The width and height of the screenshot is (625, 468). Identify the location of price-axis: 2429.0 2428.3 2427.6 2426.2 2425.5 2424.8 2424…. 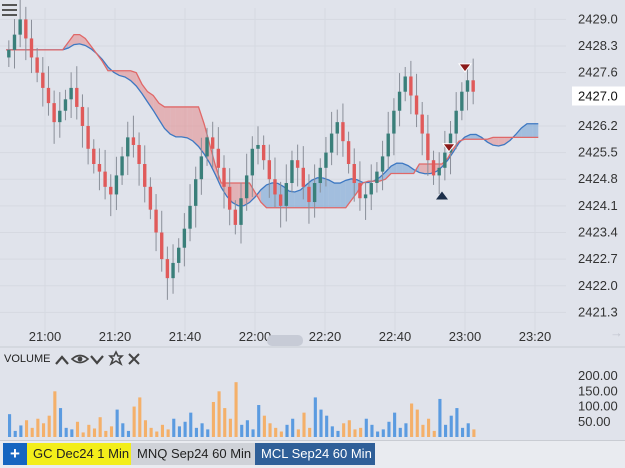
(598, 165).